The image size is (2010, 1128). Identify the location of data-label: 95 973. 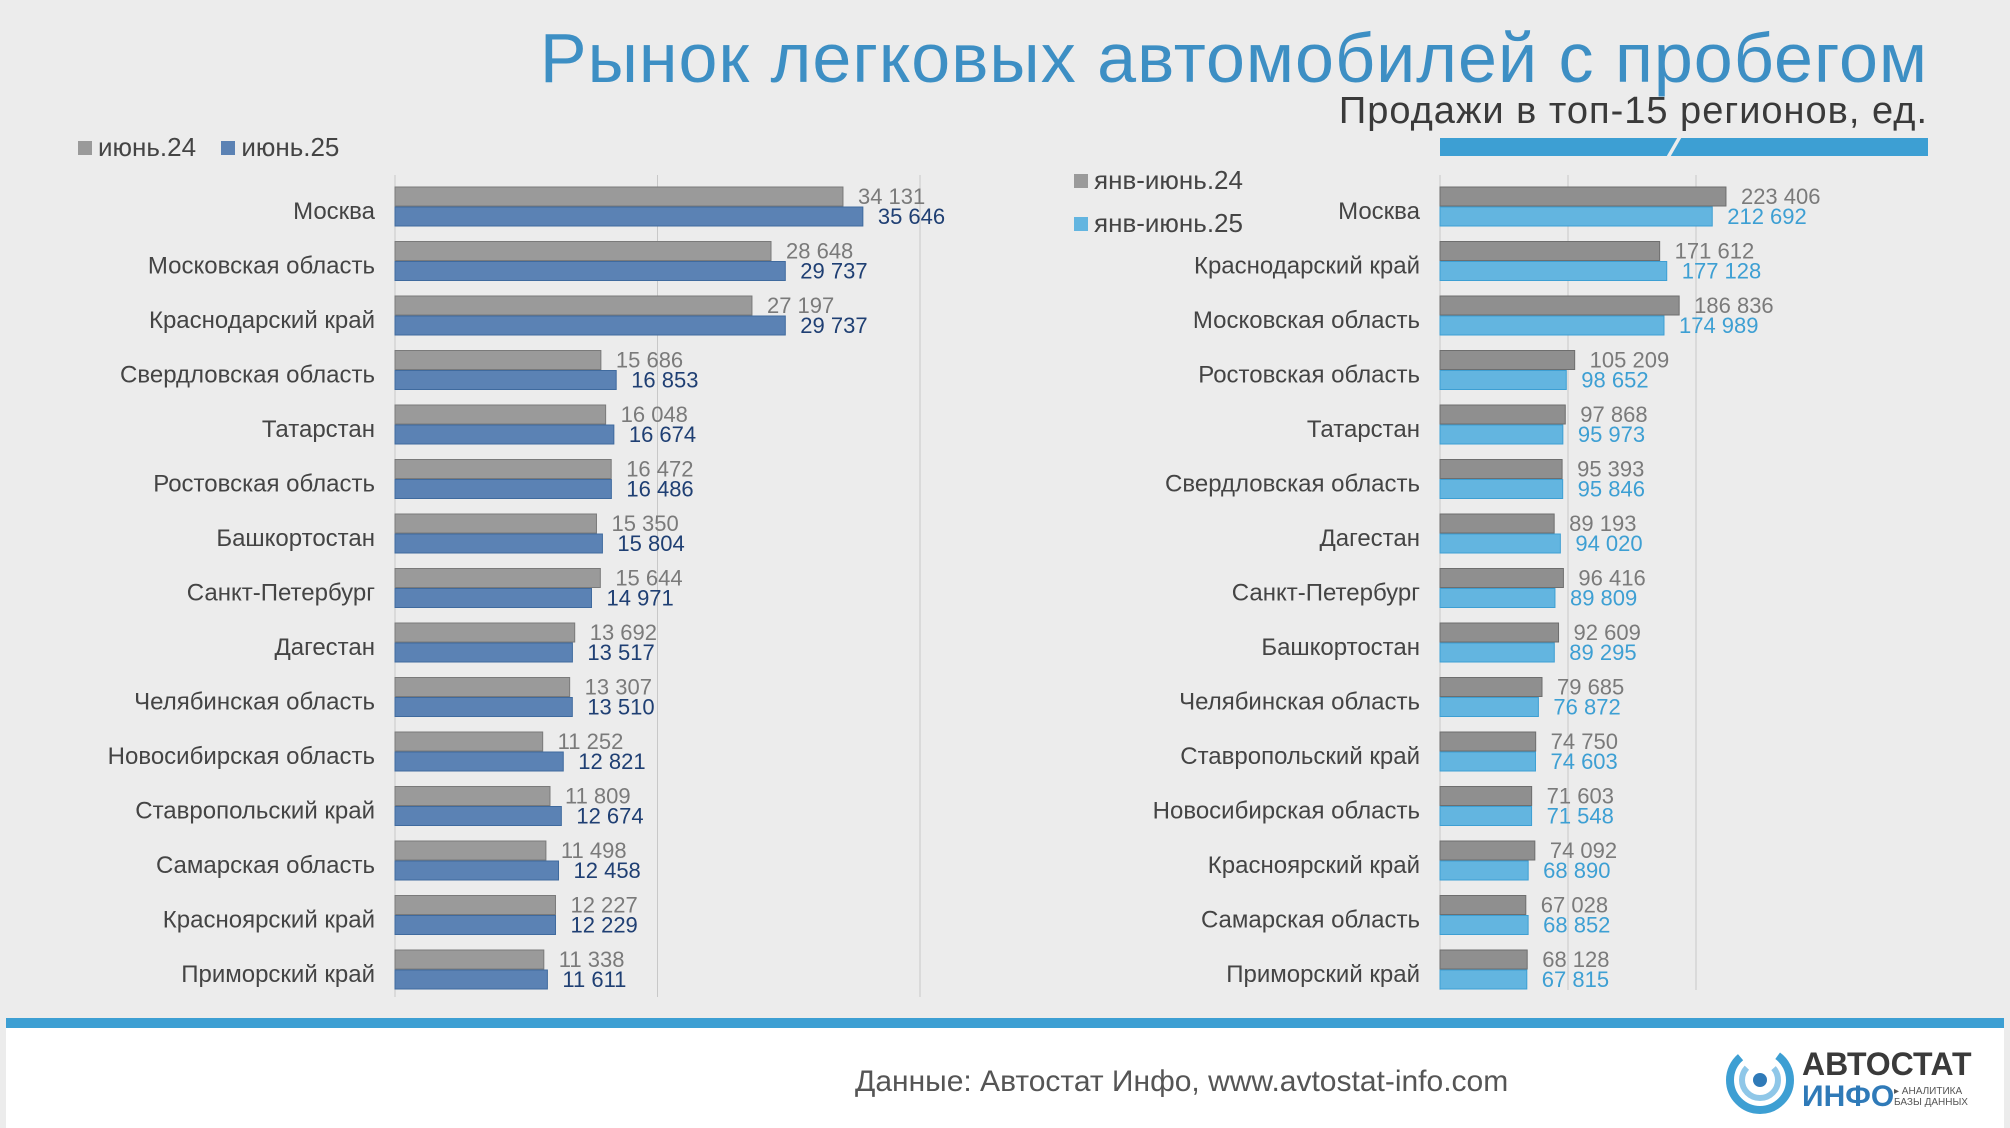
(1611, 434).